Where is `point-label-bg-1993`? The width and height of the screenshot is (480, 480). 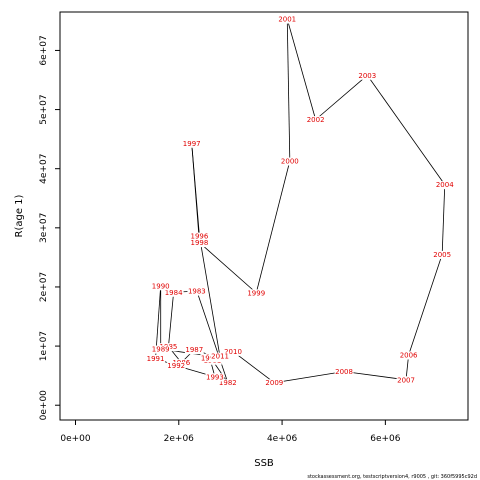
point-label-bg-1993 is located at coordinates (215, 377).